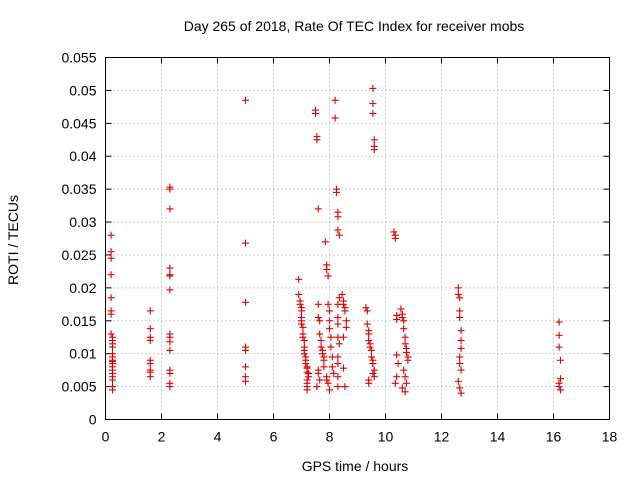 This screenshot has height=480, width=640. I want to click on x-axis-label: GPS time / hours, so click(355, 466).